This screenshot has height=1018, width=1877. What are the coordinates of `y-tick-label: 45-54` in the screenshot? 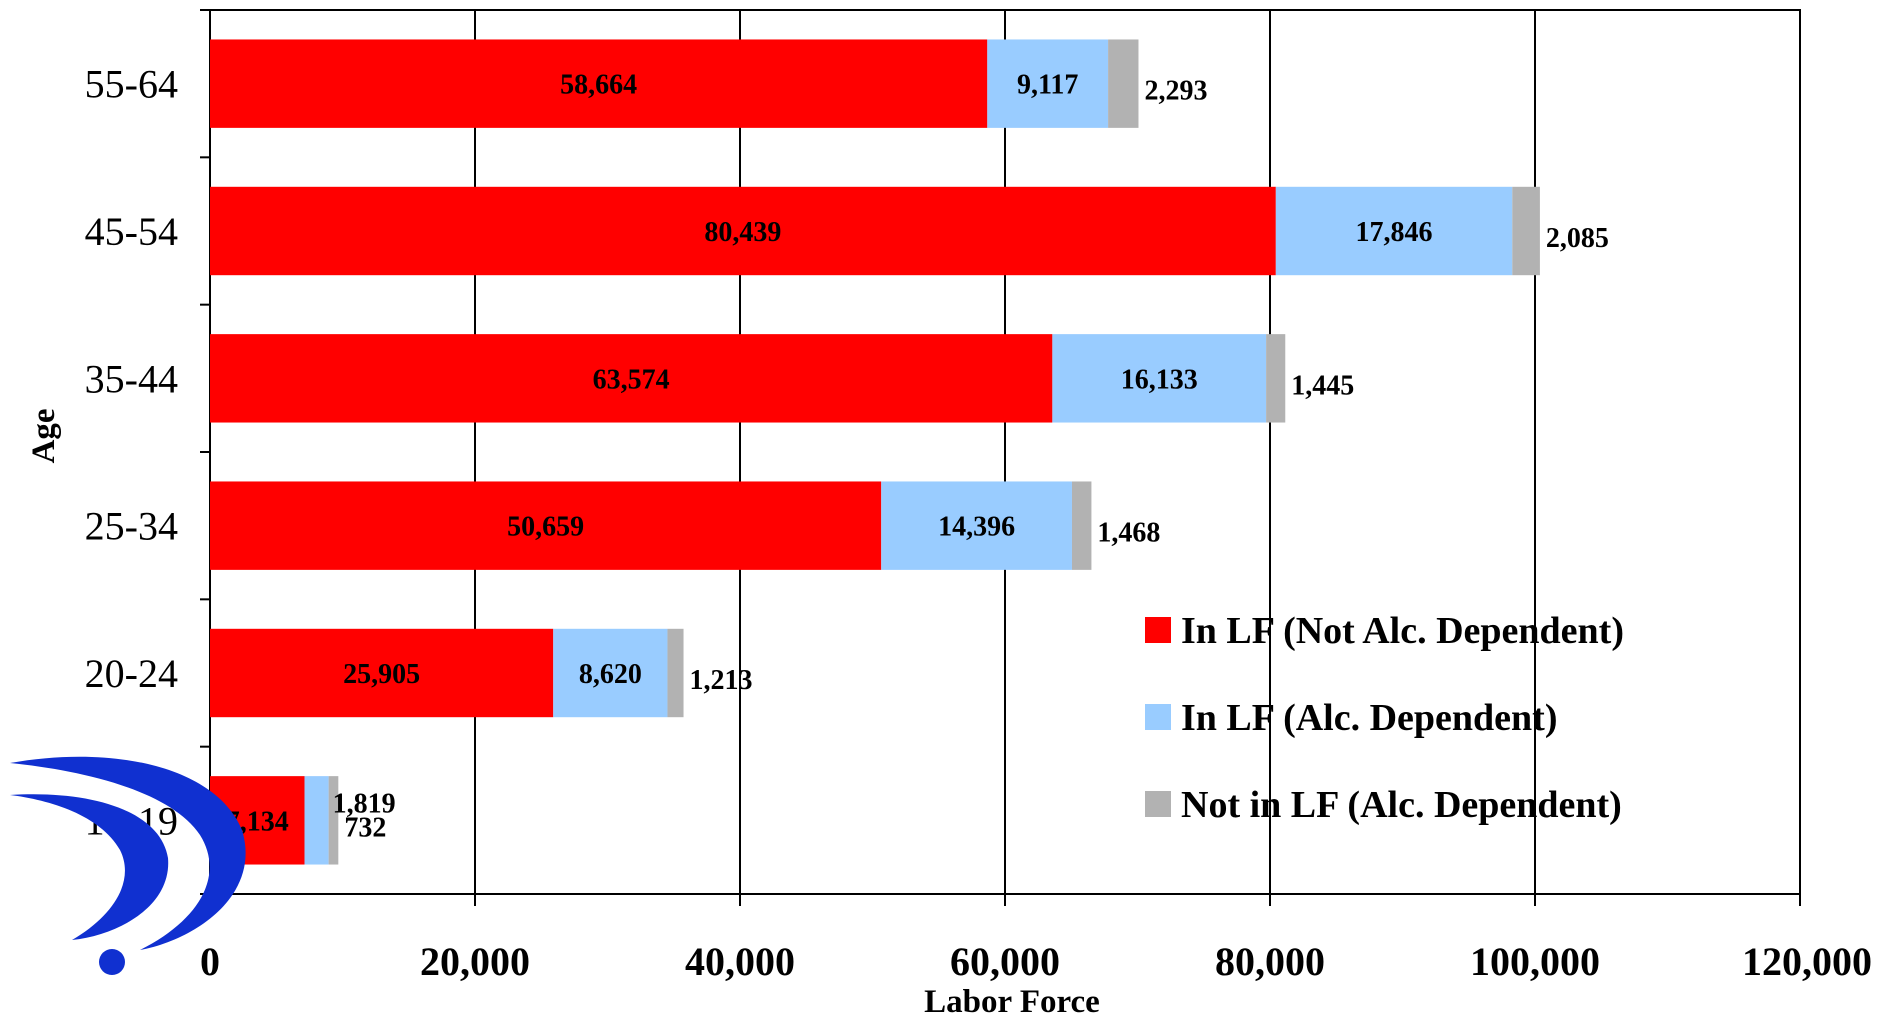 It's located at (131, 231).